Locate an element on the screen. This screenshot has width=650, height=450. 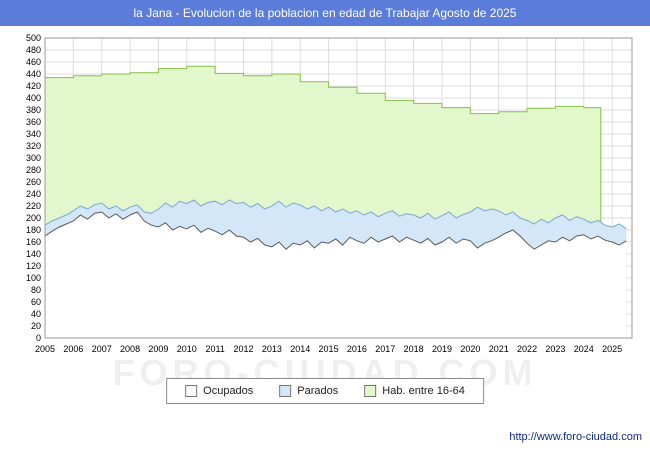
svg-text: 160 is located at coordinates (33, 242).